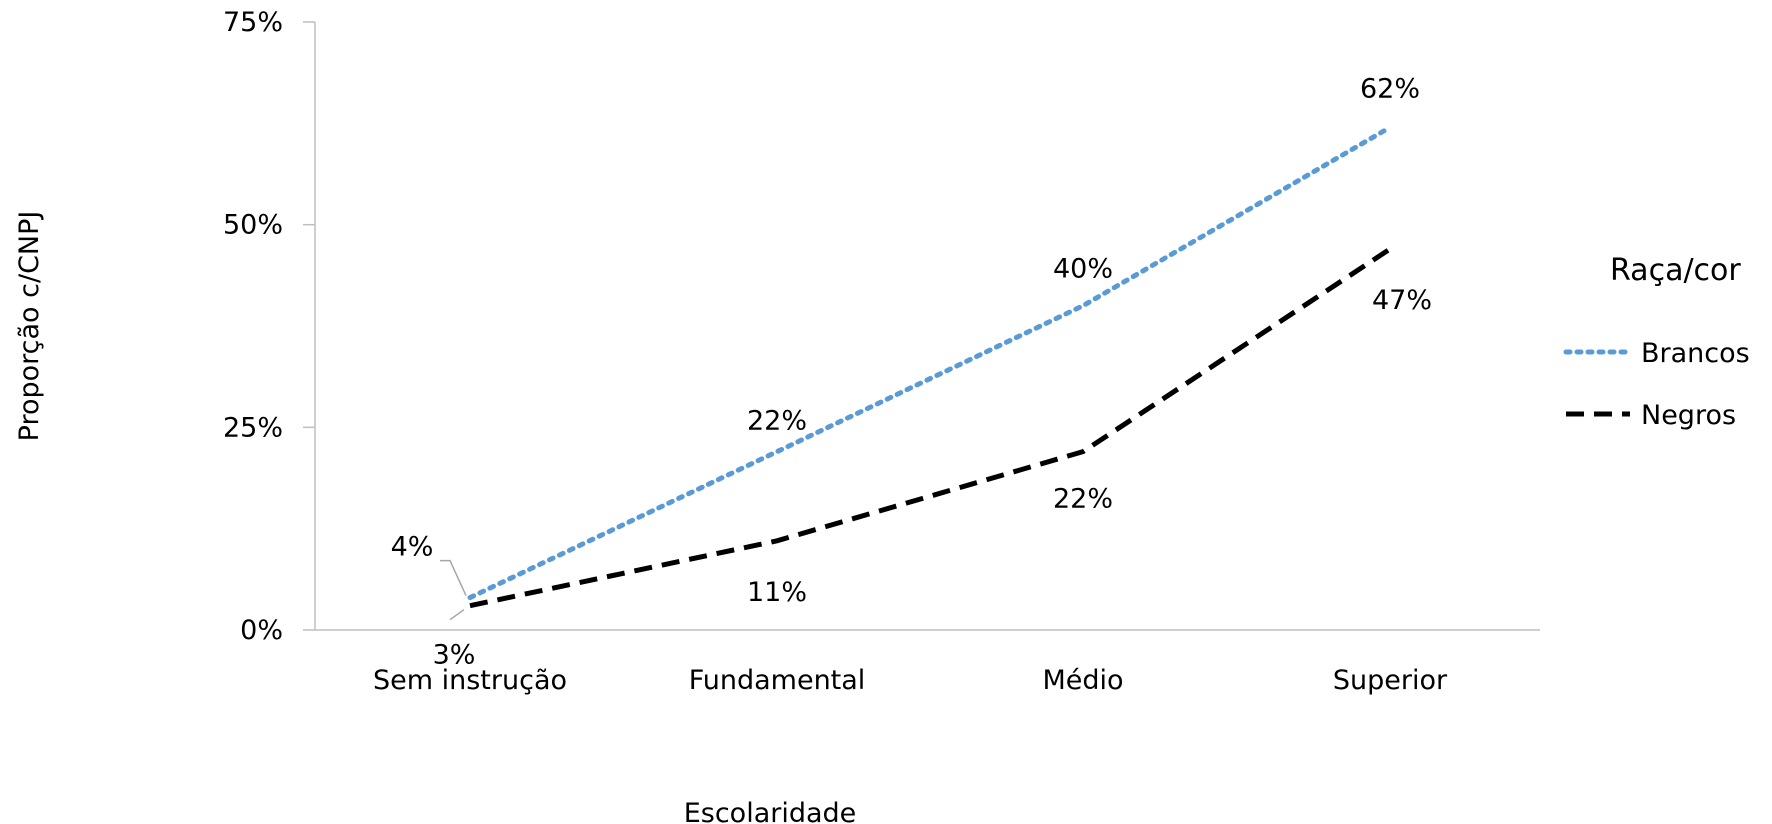  I want to click on legend: Raça/cor Brancos Negros, so click(1656, 342).